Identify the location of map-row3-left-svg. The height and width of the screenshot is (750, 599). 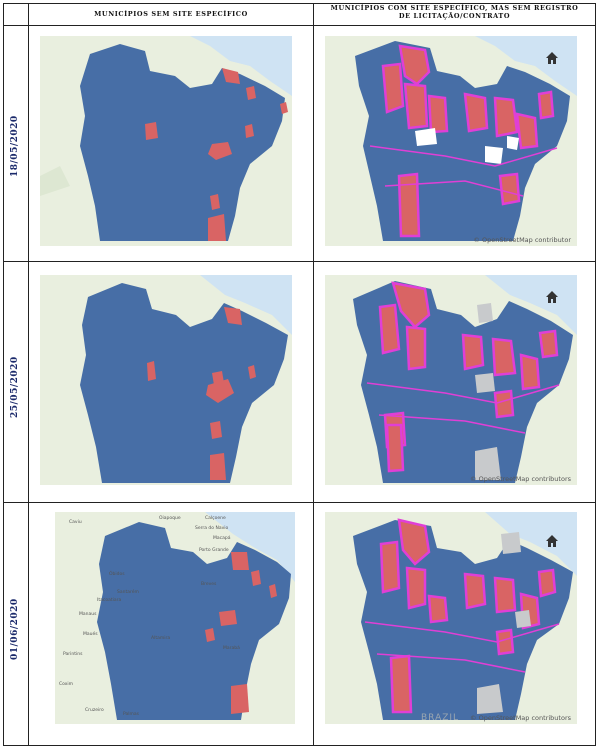
(175, 618).